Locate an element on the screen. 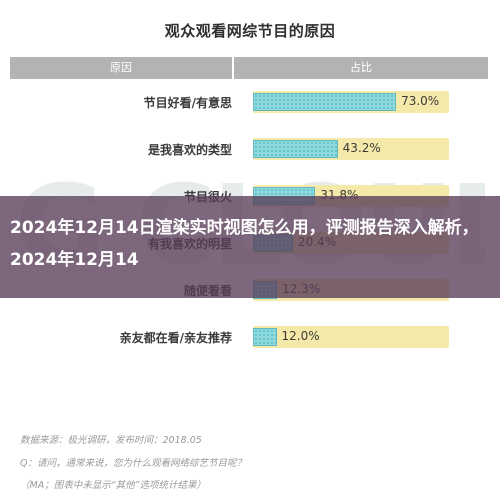 This screenshot has height=499, width=500. value-label: 73.0% is located at coordinates (420, 101).